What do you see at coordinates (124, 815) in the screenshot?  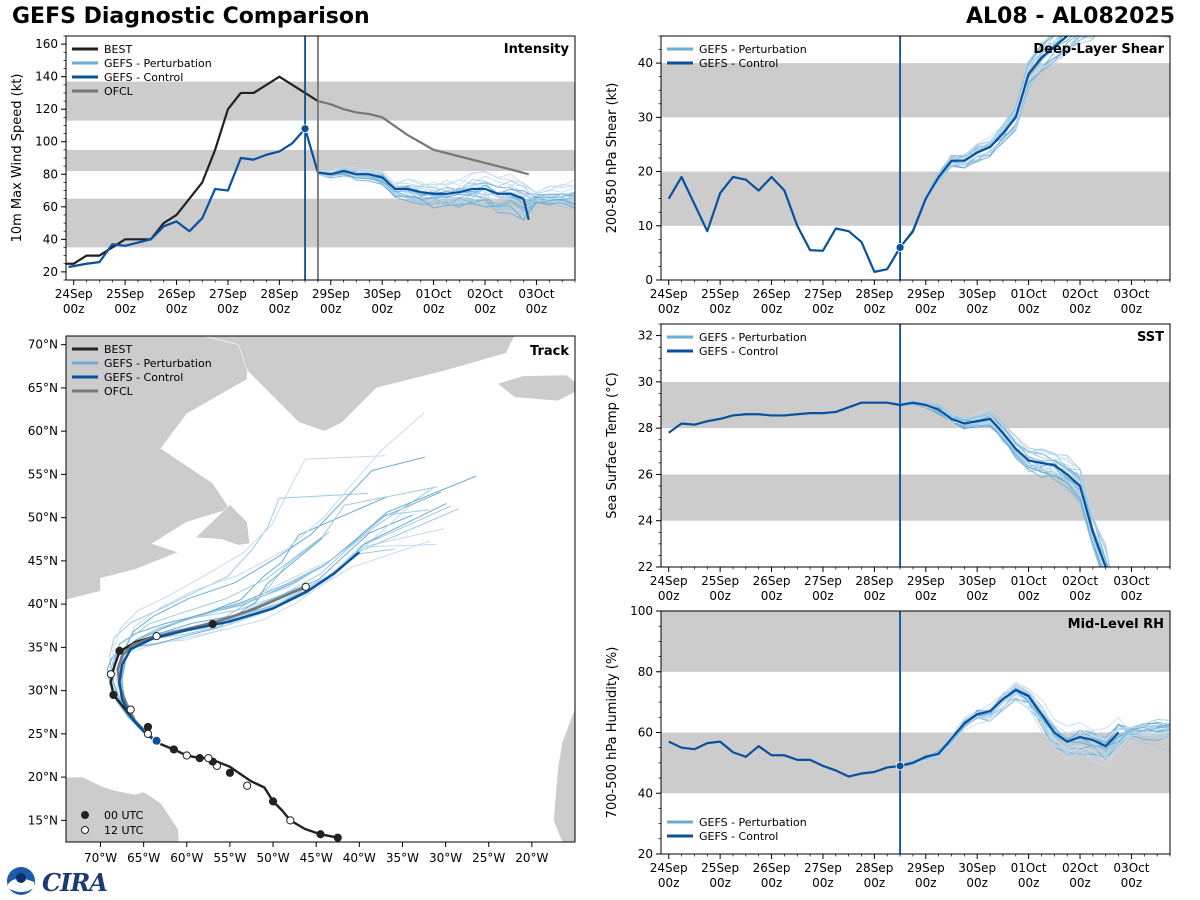 I see `track-legend2-label: 00 UTC` at bounding box center [124, 815].